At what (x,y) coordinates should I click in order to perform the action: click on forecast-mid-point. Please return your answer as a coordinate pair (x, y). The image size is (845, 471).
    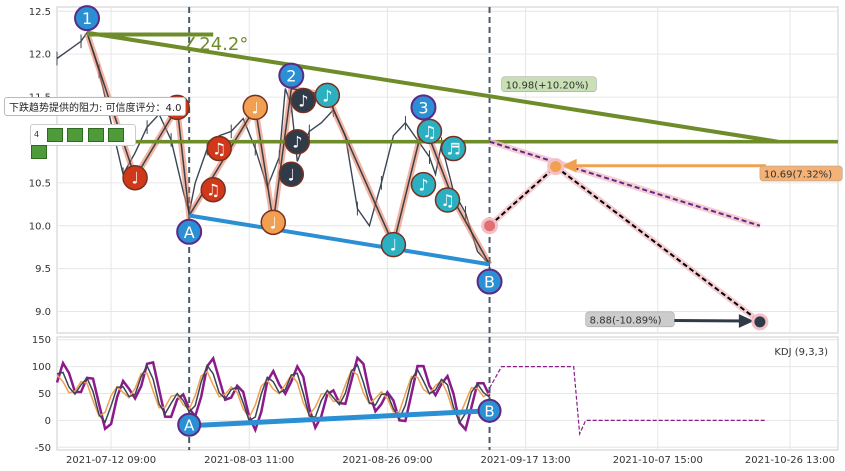
    Looking at the image, I should click on (556, 167).